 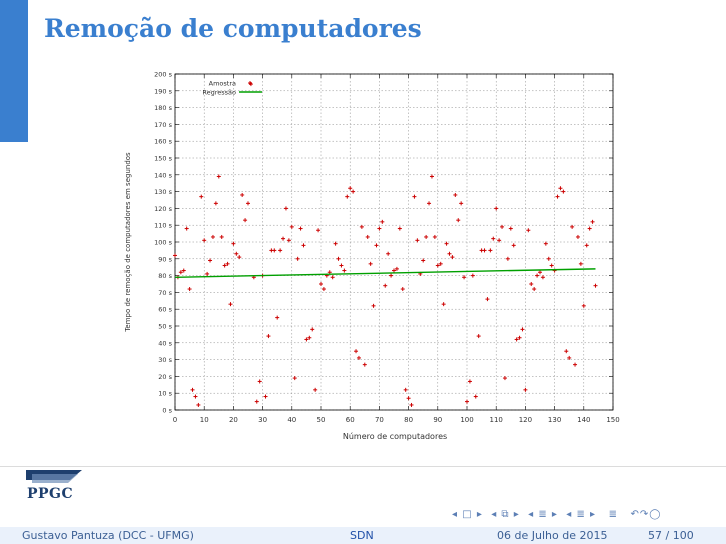 I want to click on footer-author: Gustavo Pantuza (DCC - UFMG), so click(x=108, y=535).